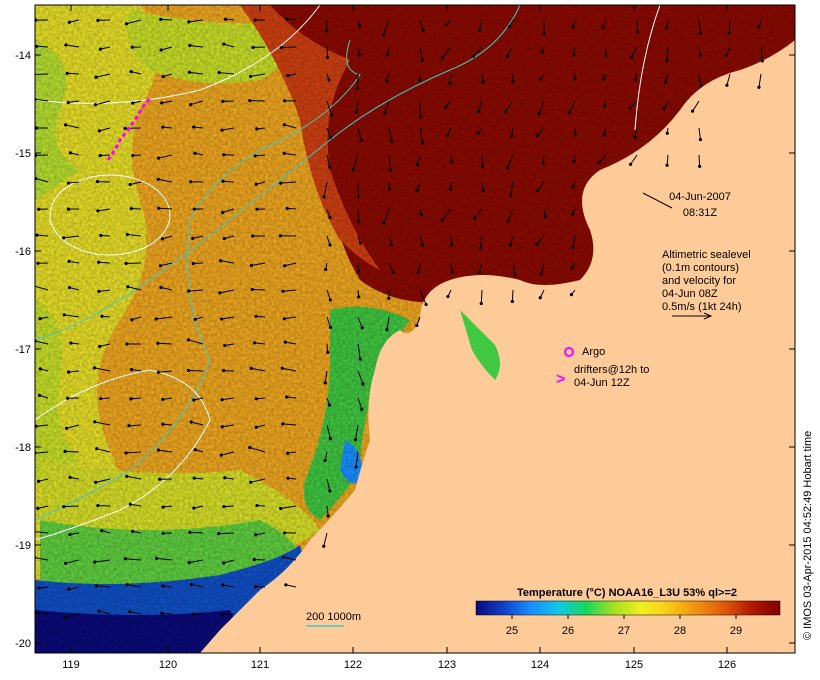 The width and height of the screenshot is (820, 680). I want to click on colorbar-tick-label: 25, so click(512, 631).